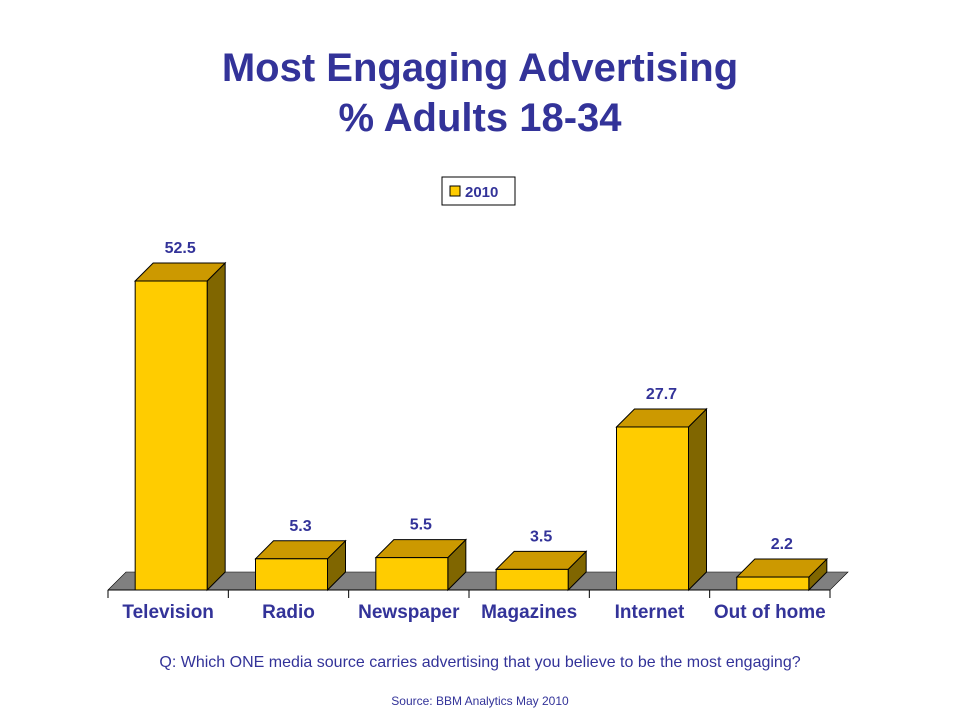  Describe the element at coordinates (168, 612) in the screenshot. I see `x-tick-label: Television` at that location.